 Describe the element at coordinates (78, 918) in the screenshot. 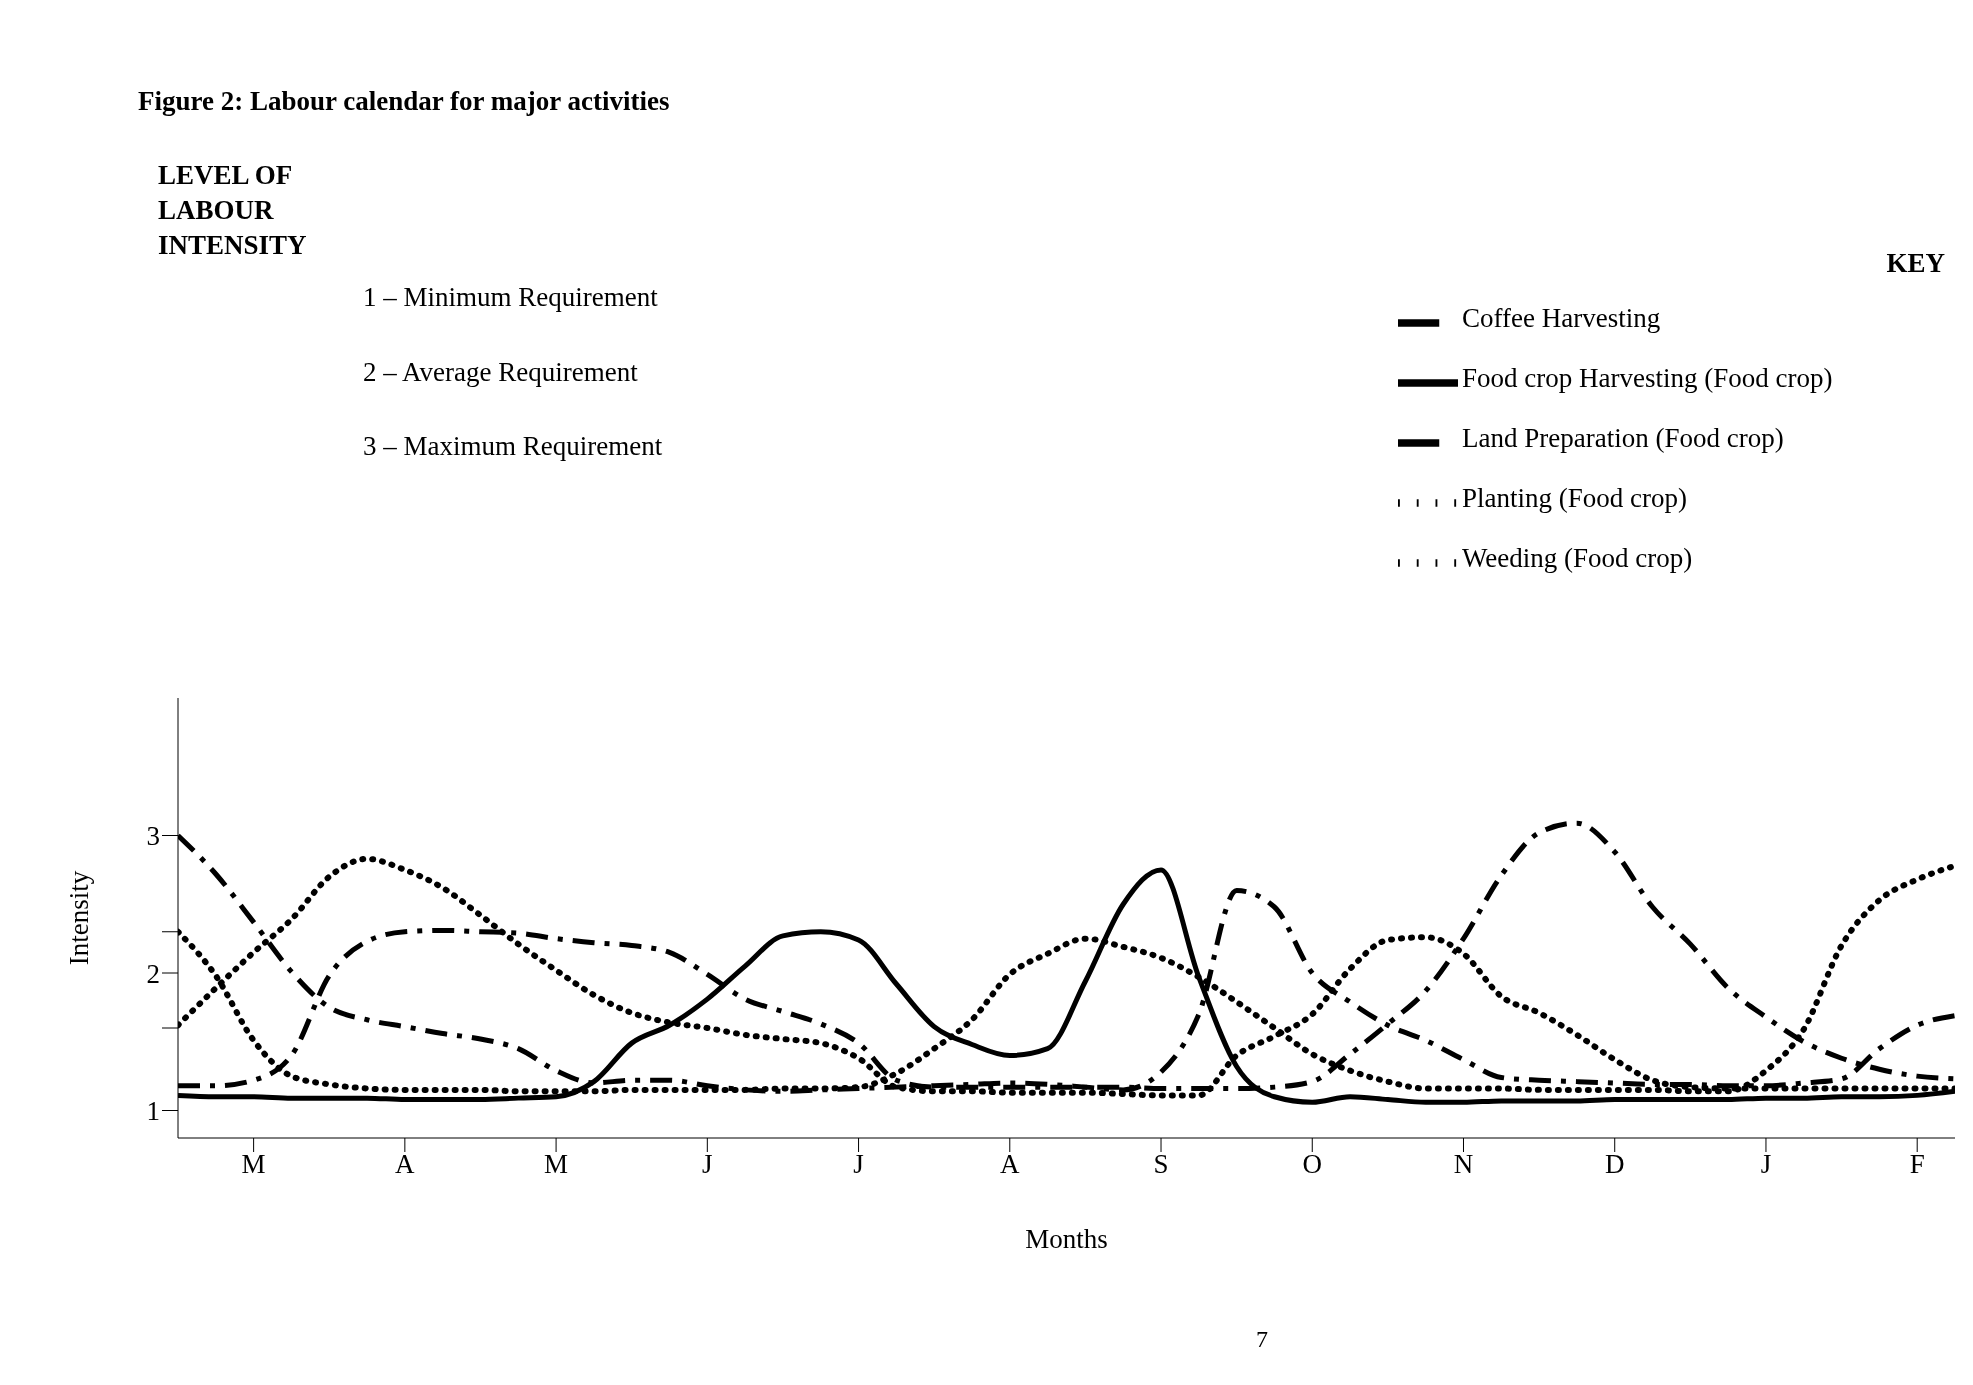

I see `y-axis-title: Intensity` at that location.